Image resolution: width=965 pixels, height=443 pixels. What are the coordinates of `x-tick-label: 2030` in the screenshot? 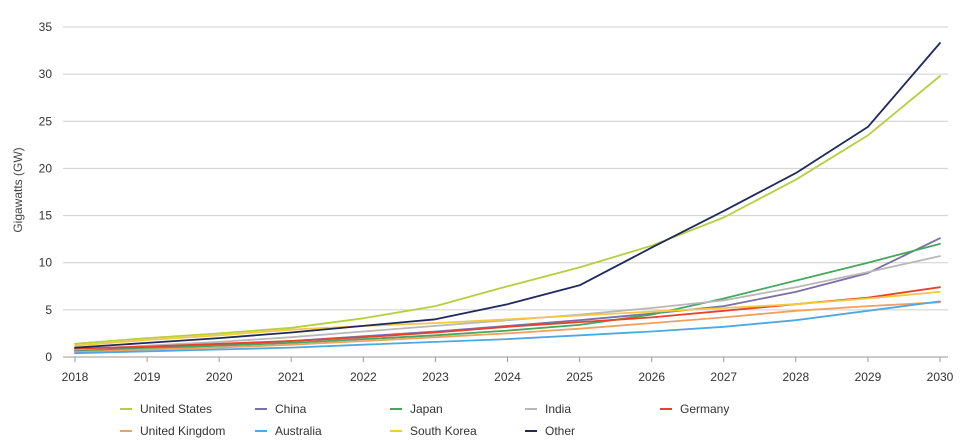 It's located at (940, 377).